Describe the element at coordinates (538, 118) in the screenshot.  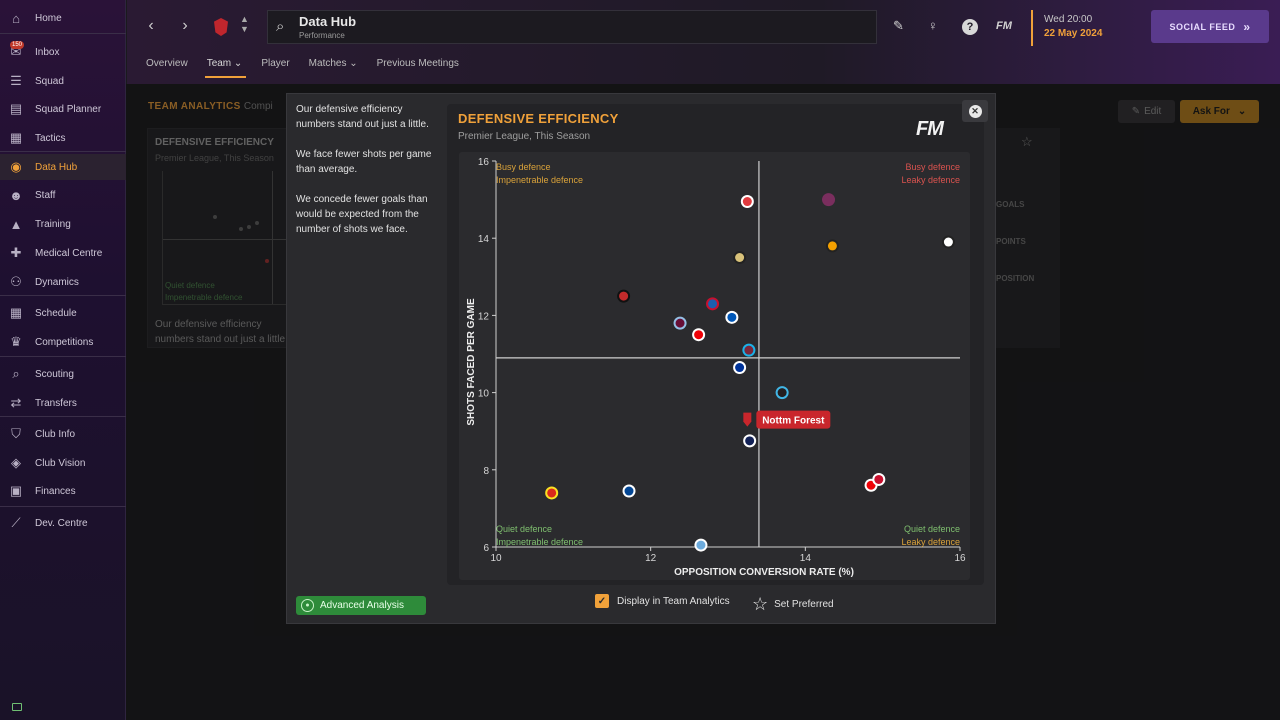
I see `chart-title: DEFENSIVE EFFICIENCY` at that location.